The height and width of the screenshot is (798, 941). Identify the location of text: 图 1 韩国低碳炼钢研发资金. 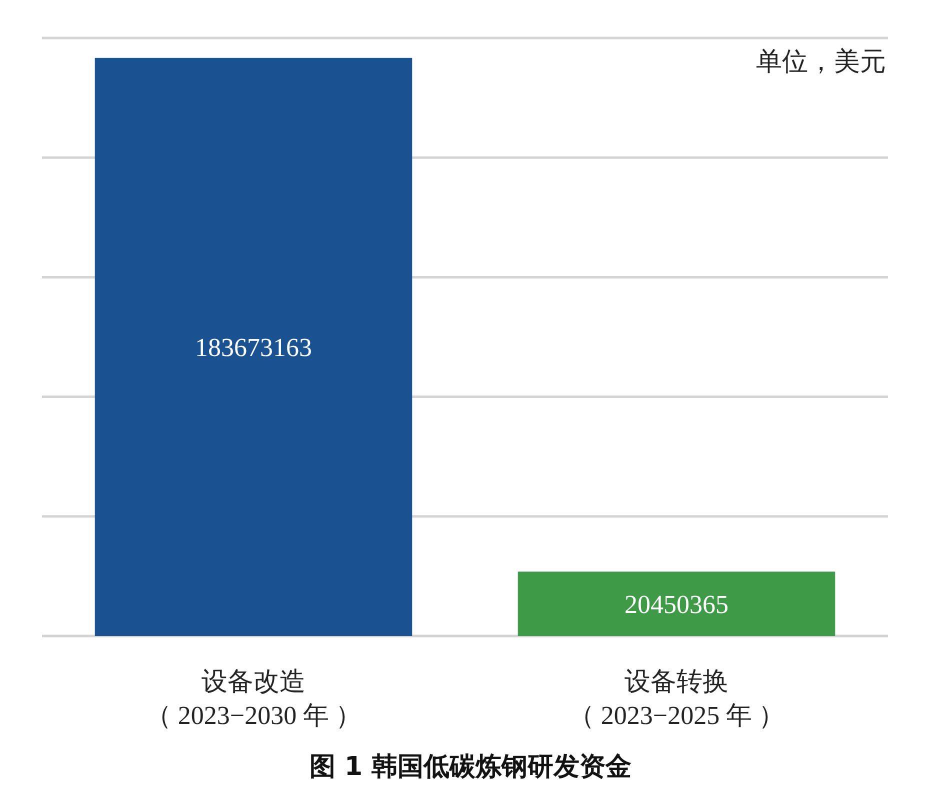
(470, 767).